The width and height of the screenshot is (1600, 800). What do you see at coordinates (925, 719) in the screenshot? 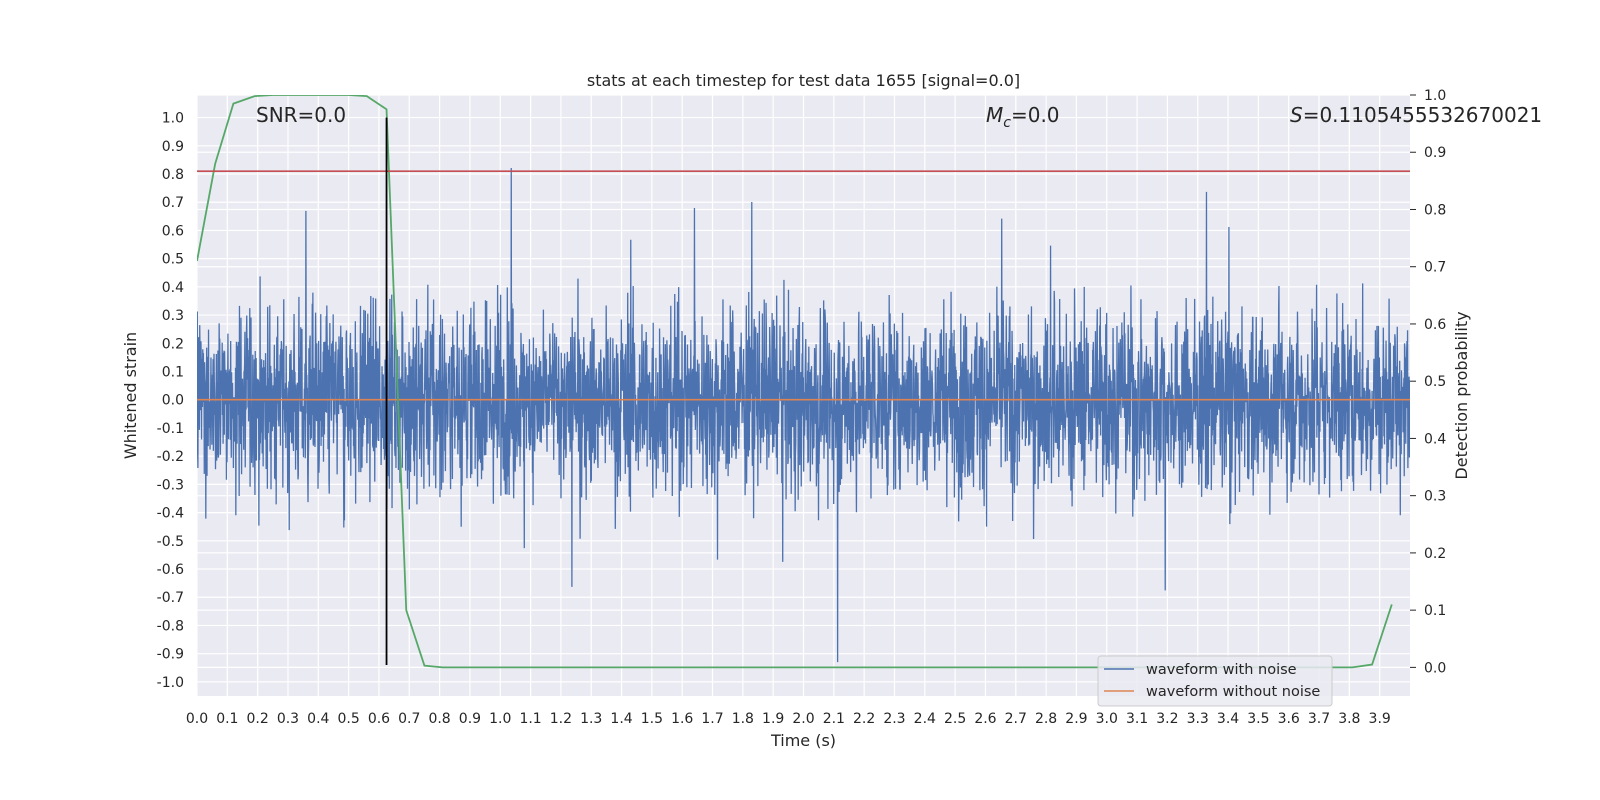
I see `x-tick-label: 2.4` at bounding box center [925, 719].